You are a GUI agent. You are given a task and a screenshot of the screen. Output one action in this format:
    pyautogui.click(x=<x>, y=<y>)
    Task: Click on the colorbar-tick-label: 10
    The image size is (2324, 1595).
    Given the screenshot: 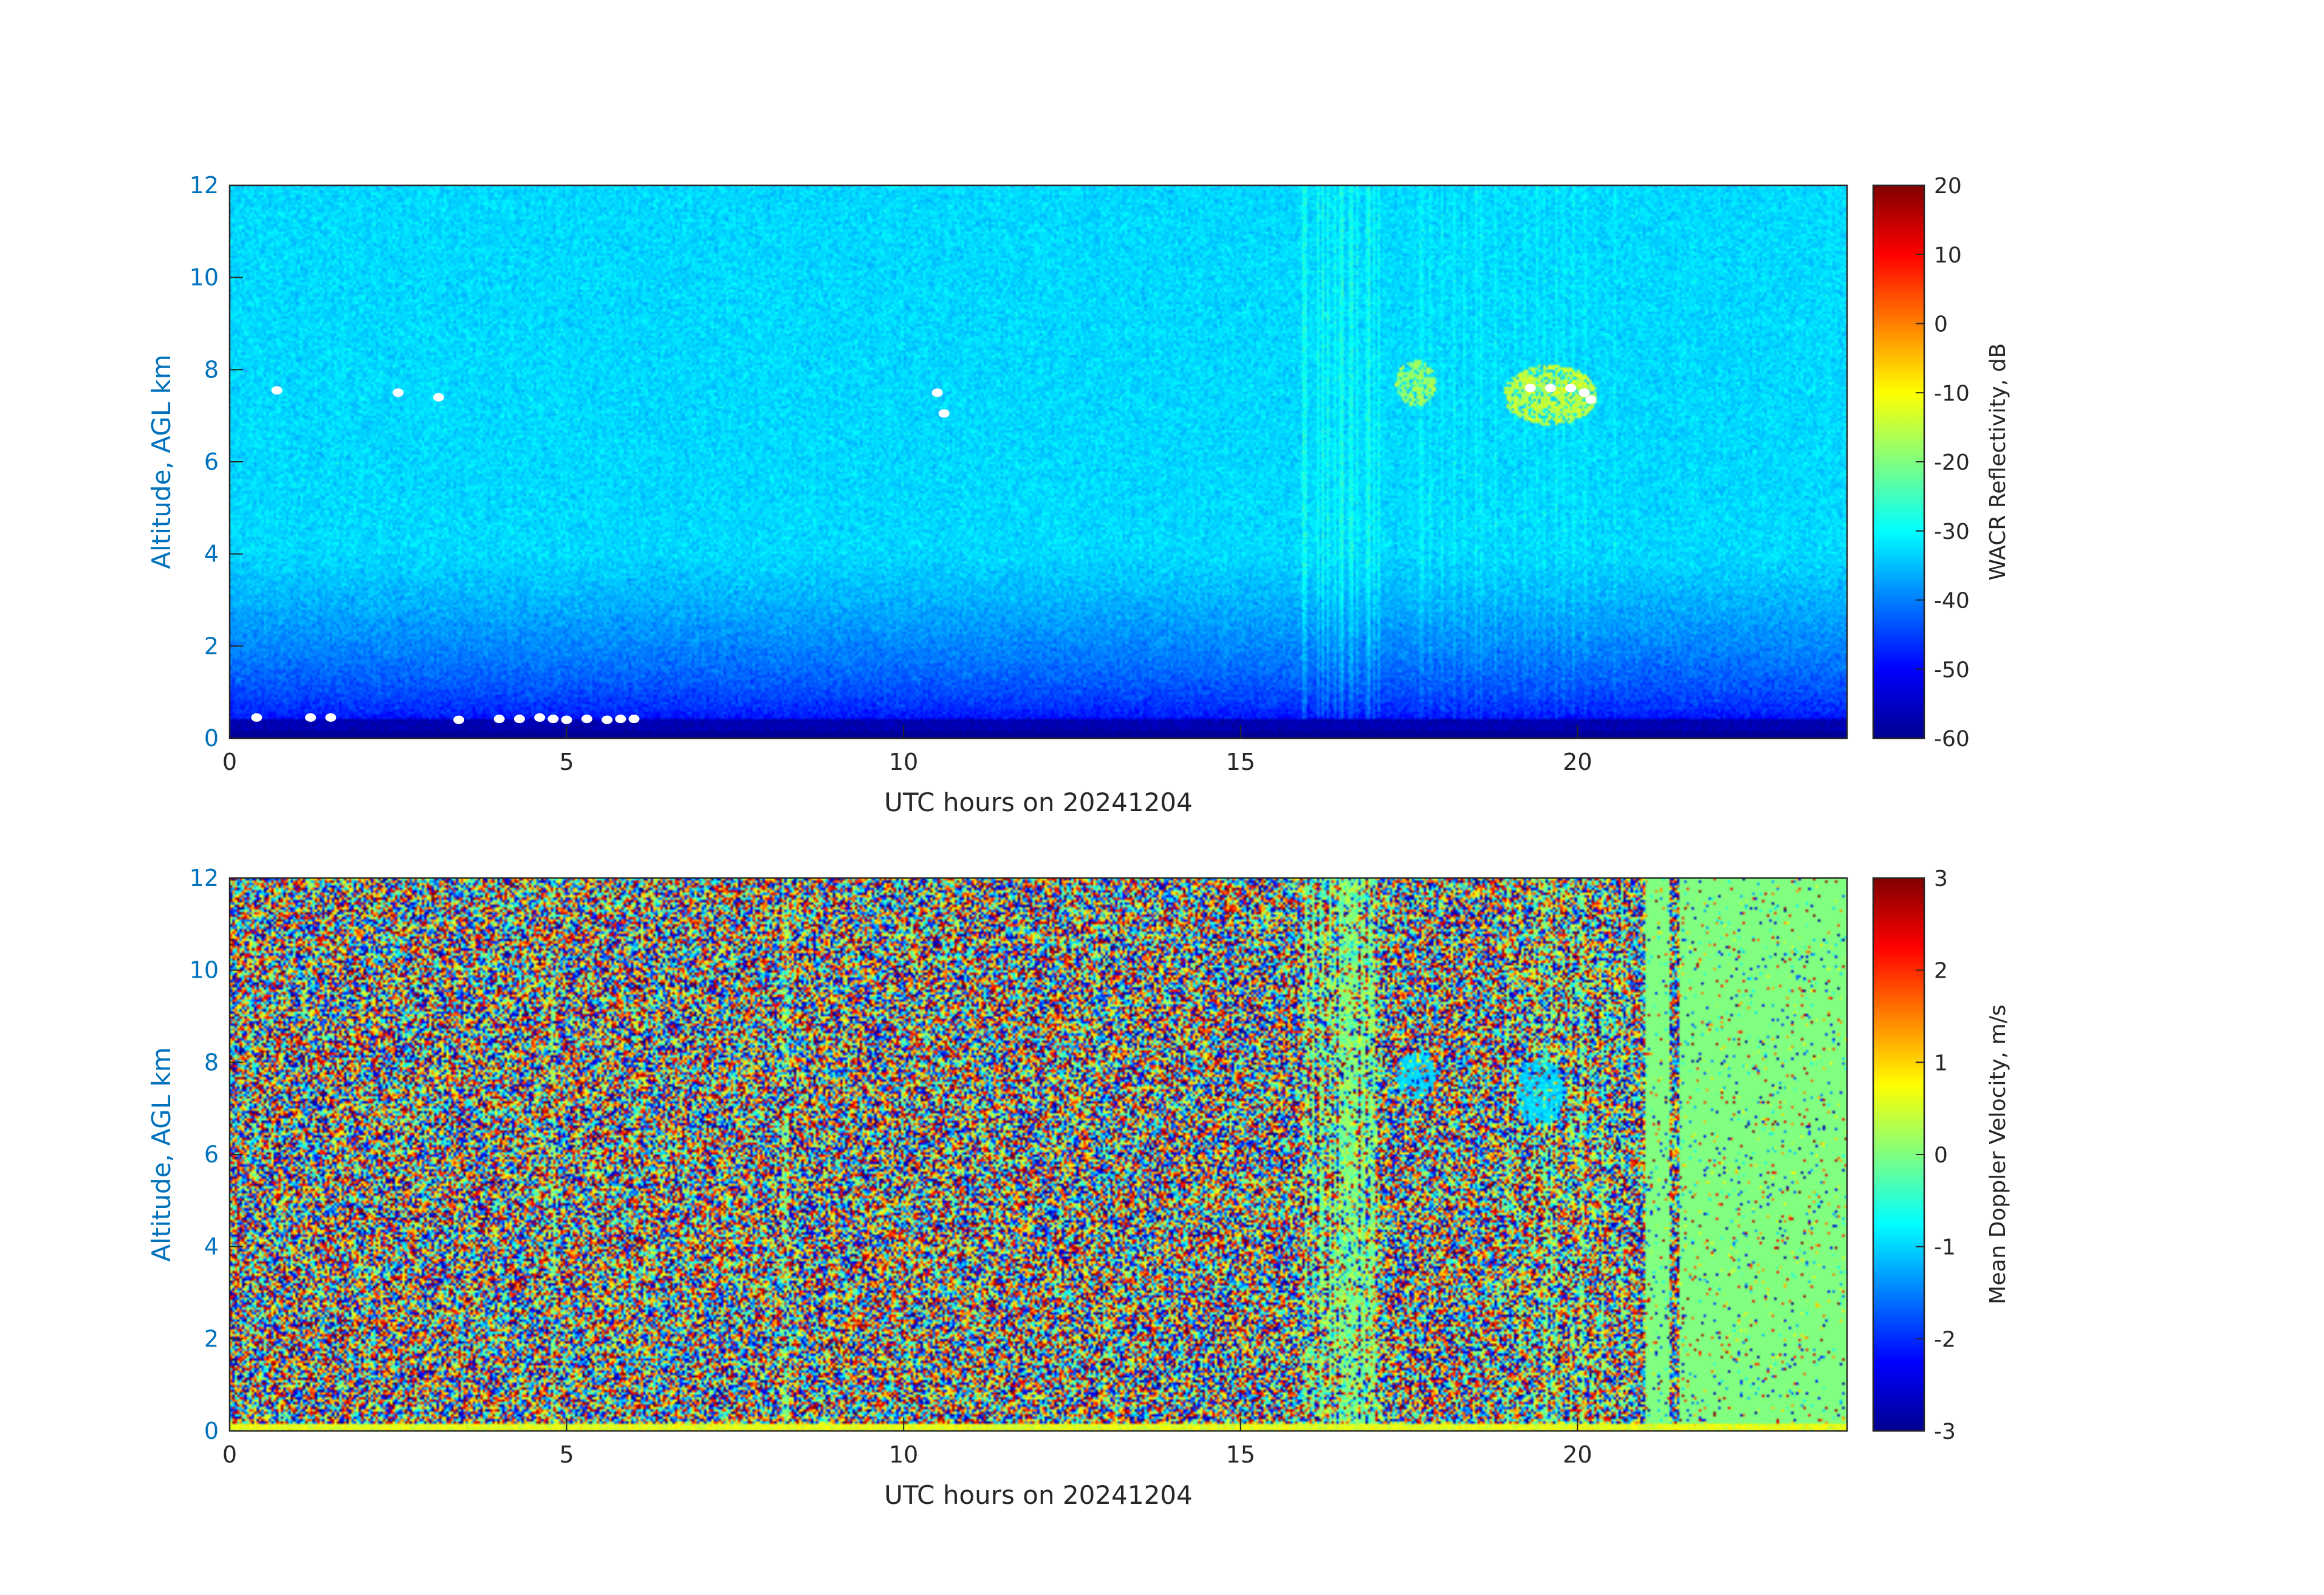 What is the action you would take?
    pyautogui.click(x=1948, y=255)
    